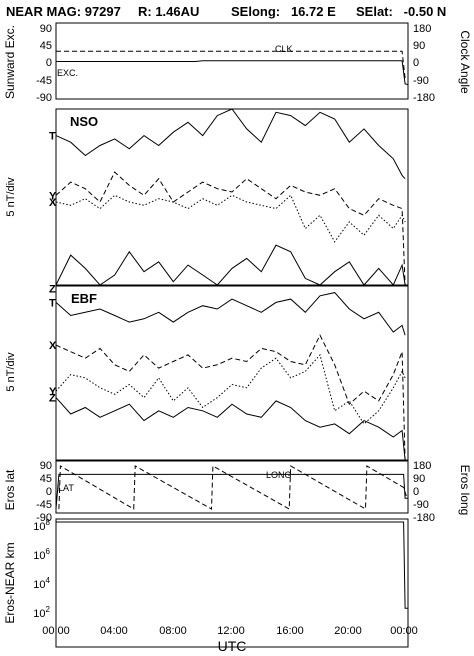 This screenshot has height=656, width=474. What do you see at coordinates (84, 121) in the screenshot?
I see `nso-label: NSO` at bounding box center [84, 121].